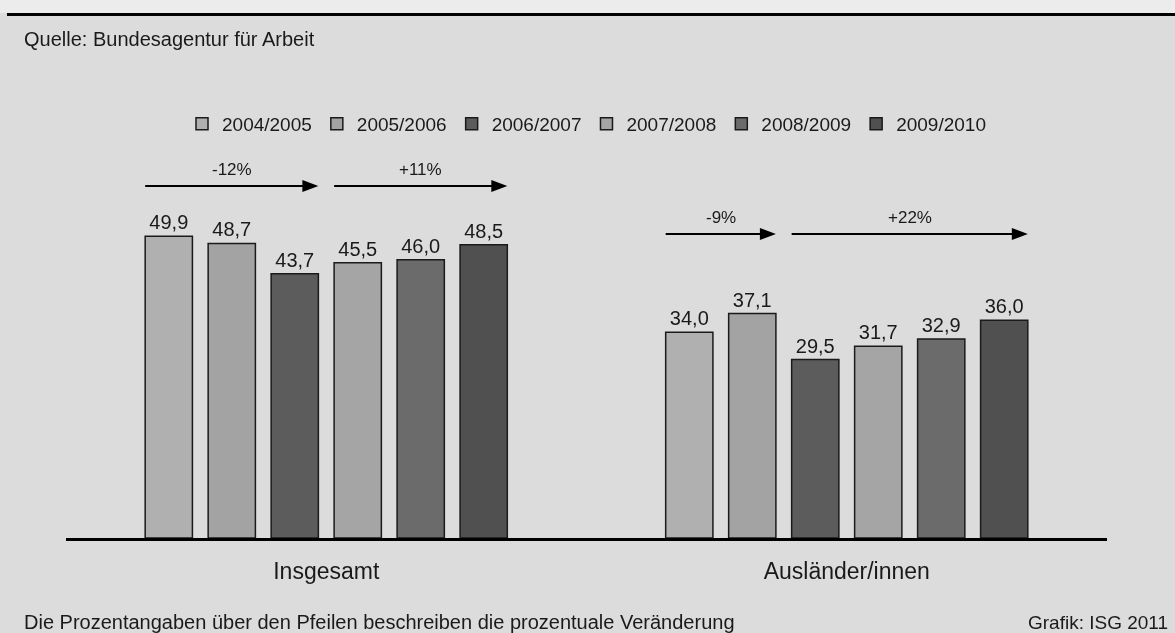 This screenshot has height=633, width=1175. What do you see at coordinates (358, 248) in the screenshot?
I see `data-label: 45,5` at bounding box center [358, 248].